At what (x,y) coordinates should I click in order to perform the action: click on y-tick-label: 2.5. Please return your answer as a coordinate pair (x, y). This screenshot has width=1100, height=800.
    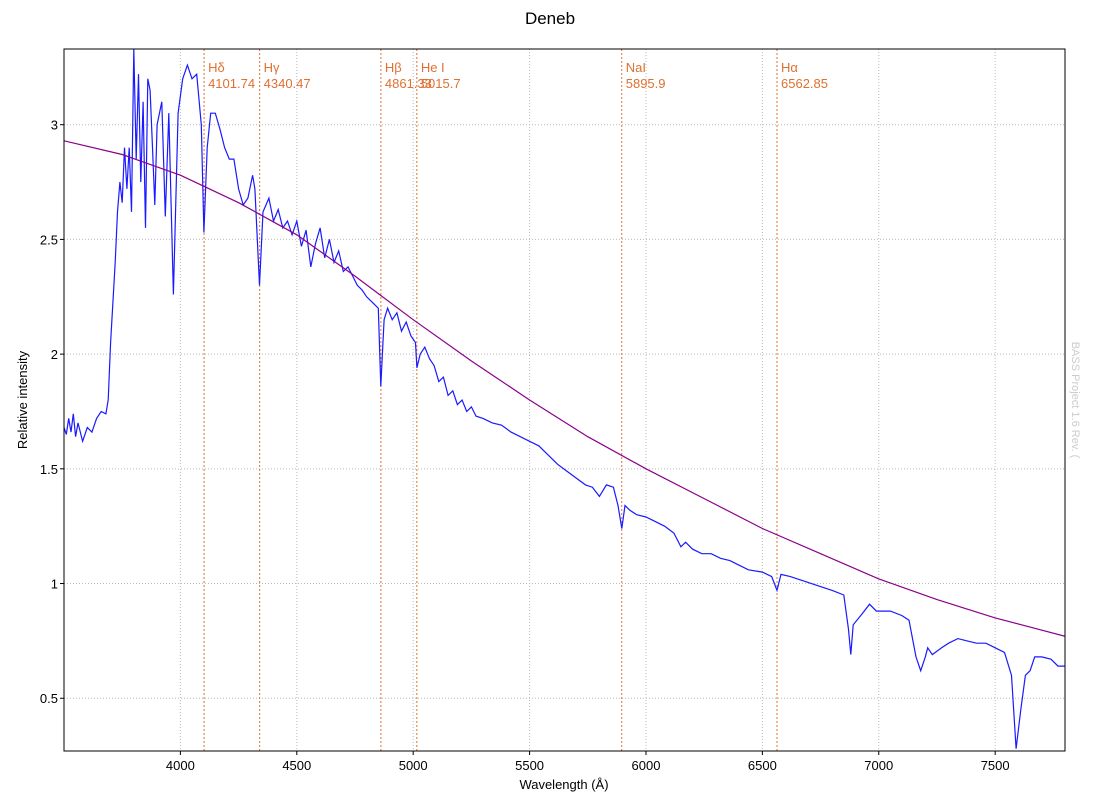
    Looking at the image, I should click on (49, 239).